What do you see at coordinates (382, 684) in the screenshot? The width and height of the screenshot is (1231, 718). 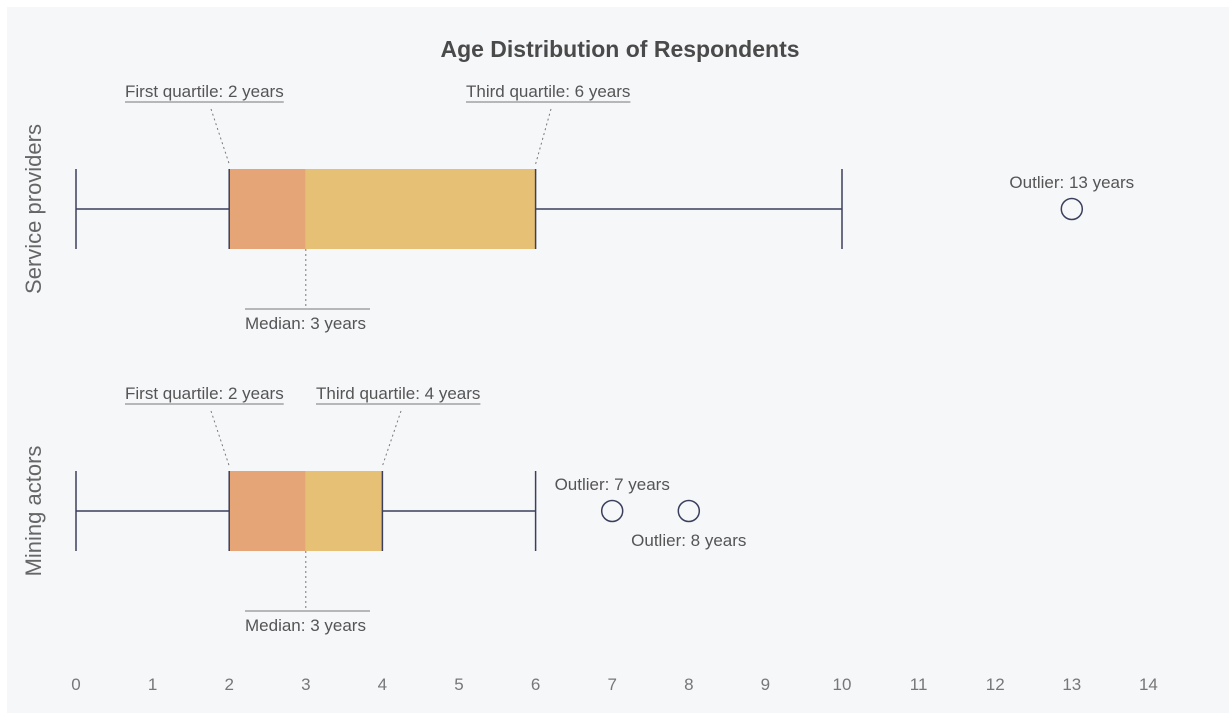 I see `x-tick-label: 4` at bounding box center [382, 684].